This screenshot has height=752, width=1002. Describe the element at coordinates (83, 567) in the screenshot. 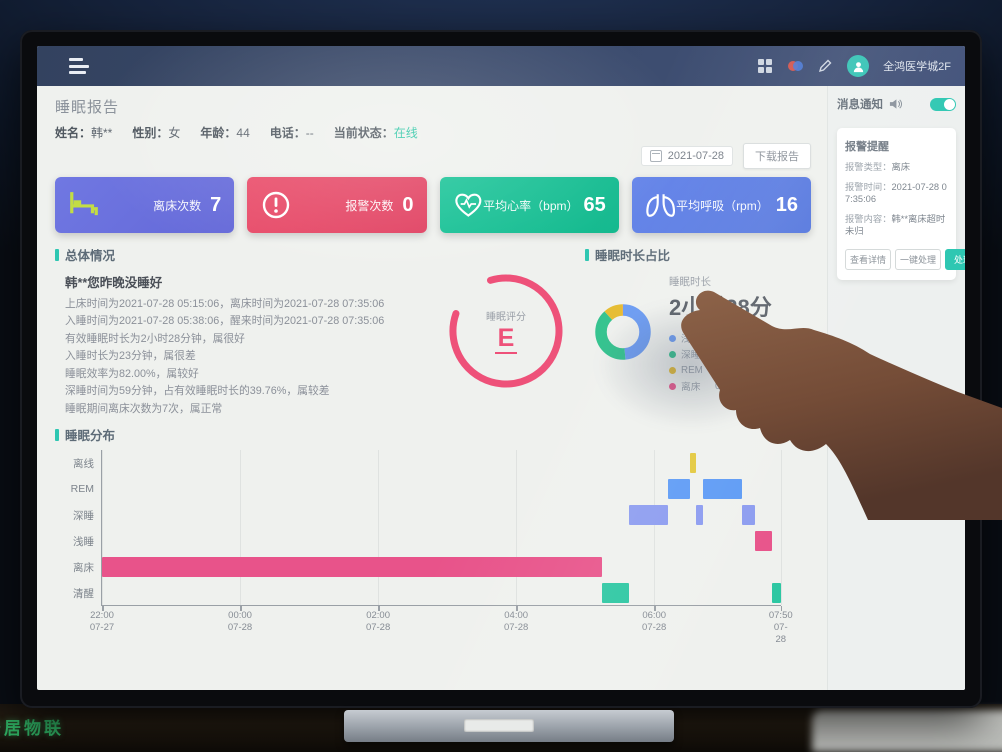

I see `y-axis-label: 离床` at that location.